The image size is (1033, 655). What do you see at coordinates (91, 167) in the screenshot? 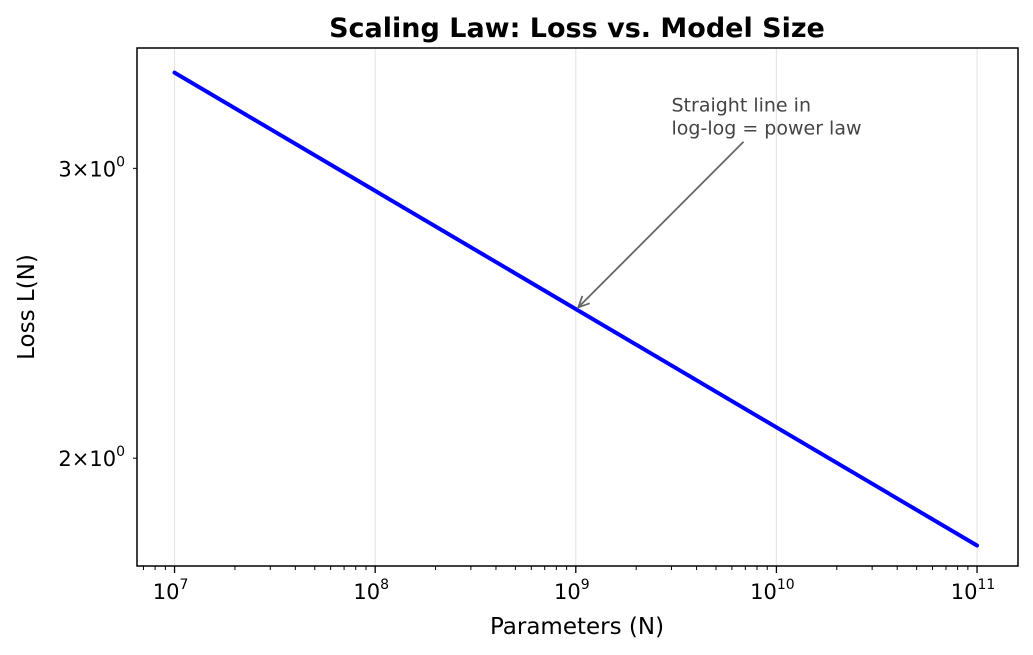
I see `y-tick-label: 3×100` at bounding box center [91, 167].